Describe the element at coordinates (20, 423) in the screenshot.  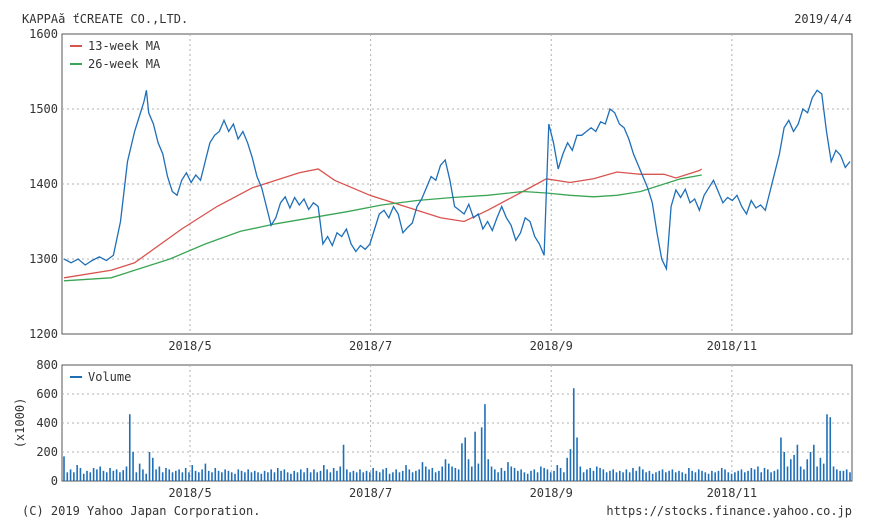
I see `volume-axis-label: (x1000)` at that location.